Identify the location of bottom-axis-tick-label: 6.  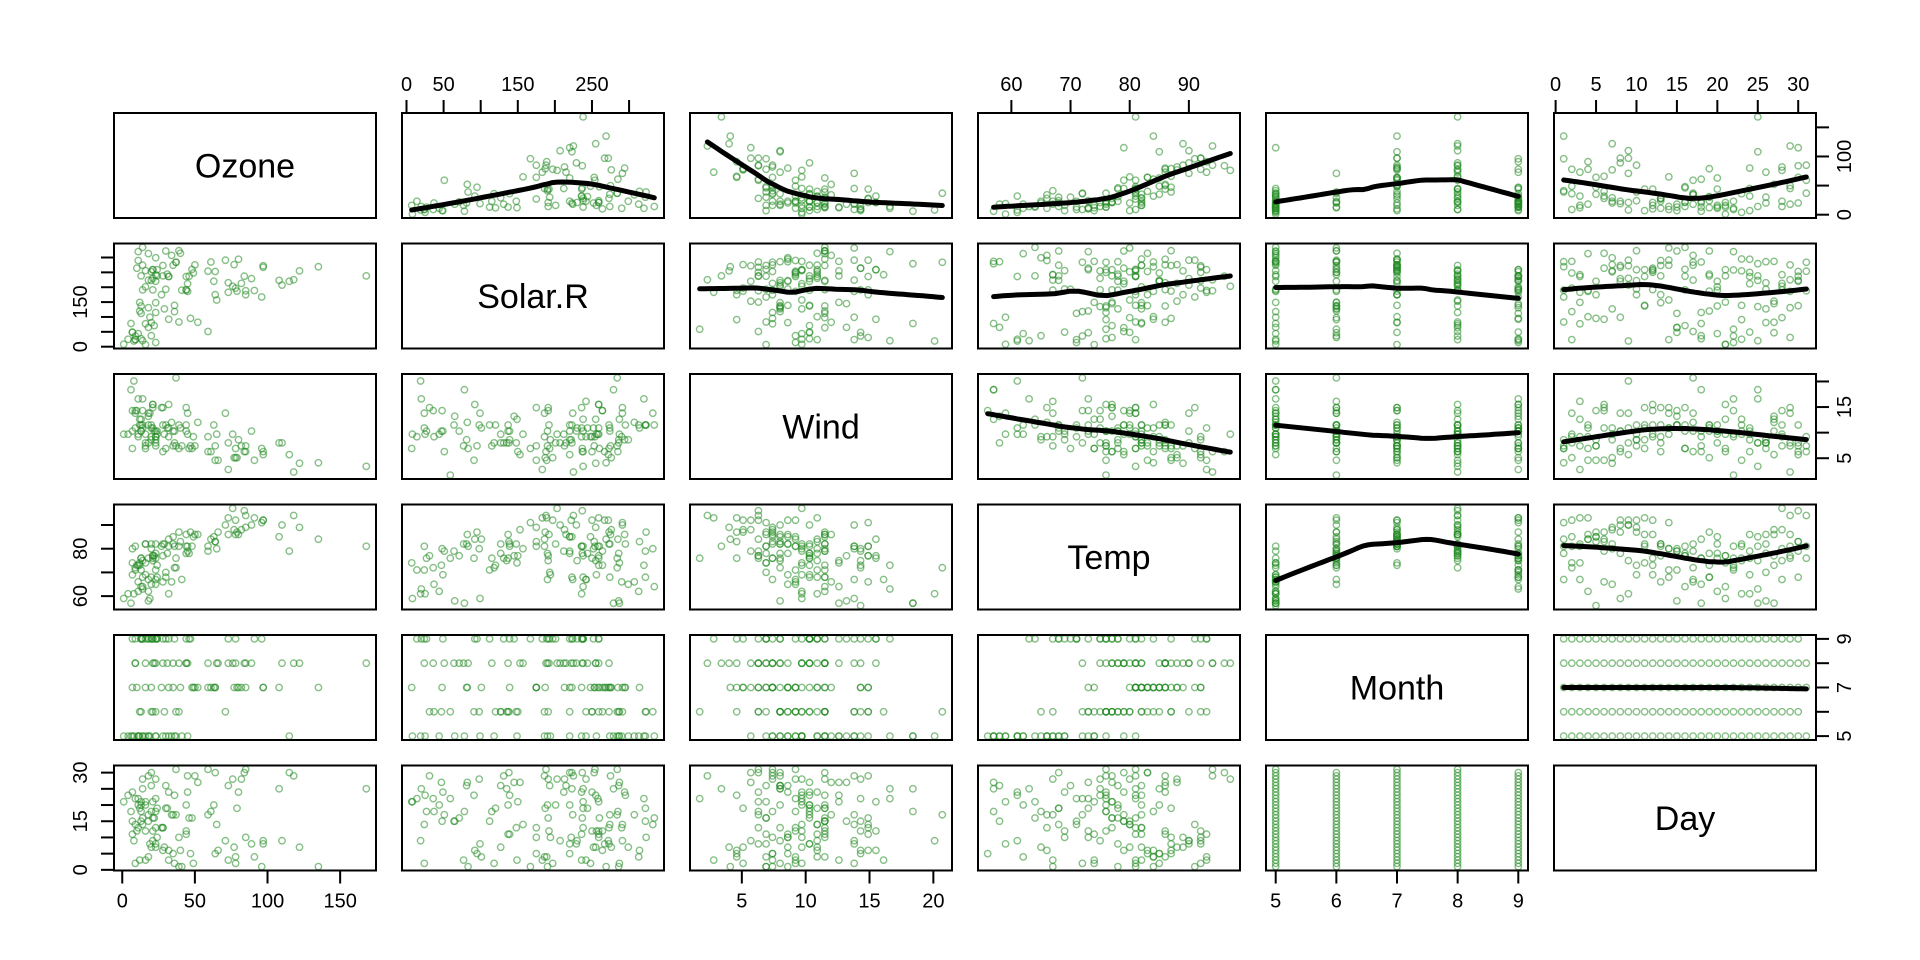
(1336, 902).